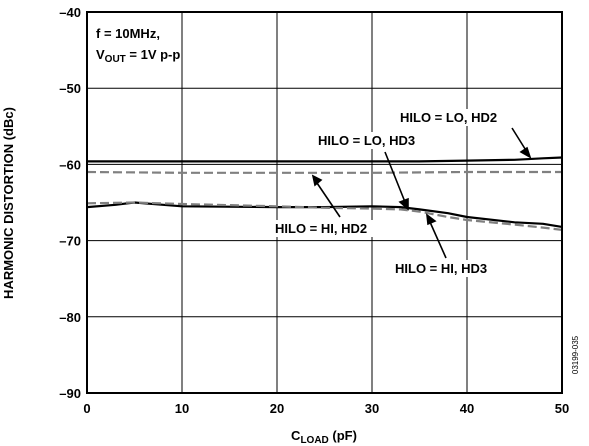 This screenshot has height=446, width=589. I want to click on x-axis-title-sub: LOAD, so click(314, 440).